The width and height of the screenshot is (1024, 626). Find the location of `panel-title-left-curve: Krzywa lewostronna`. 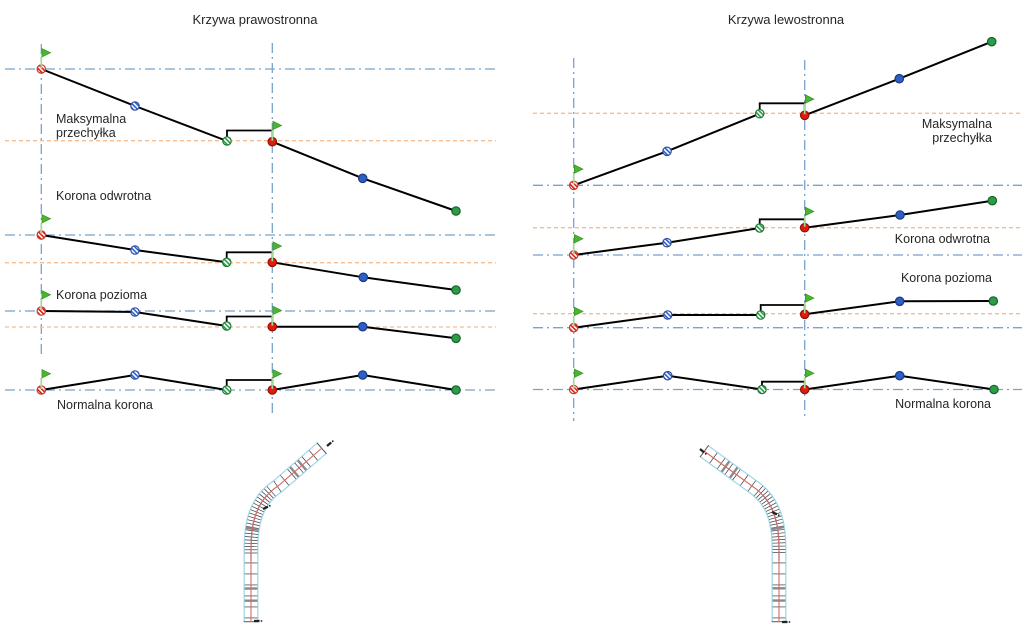

panel-title-left-curve: Krzywa lewostronna is located at coordinates (786, 19).